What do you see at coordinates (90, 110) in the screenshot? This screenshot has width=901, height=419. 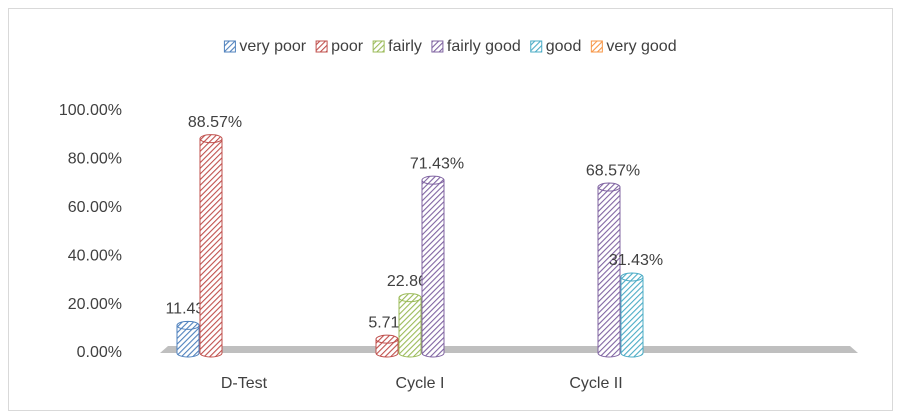 I see `y-tick-label: 100.00%` at bounding box center [90, 110].